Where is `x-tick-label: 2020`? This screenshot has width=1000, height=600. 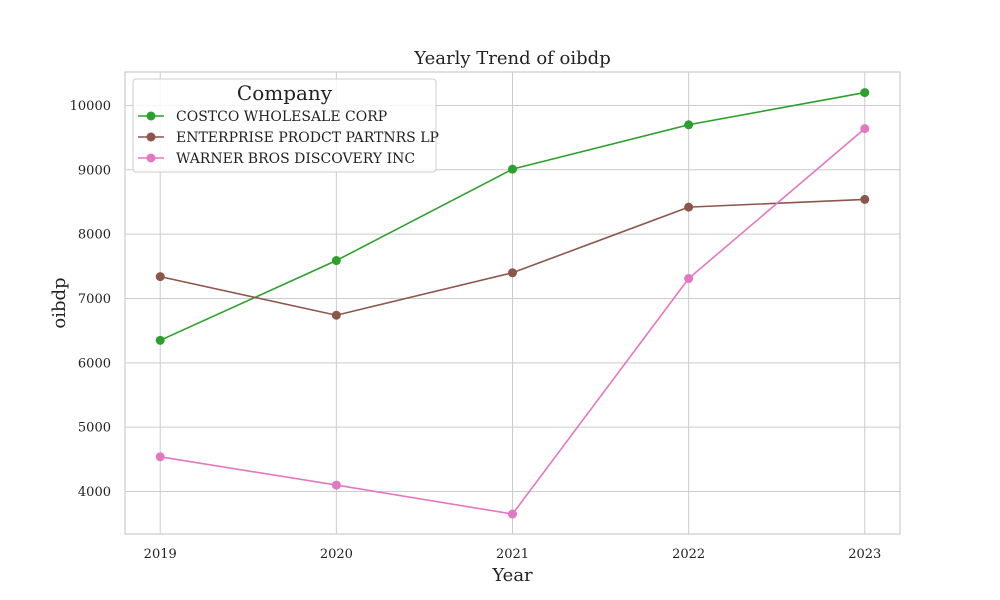
x-tick-label: 2020 is located at coordinates (336, 554).